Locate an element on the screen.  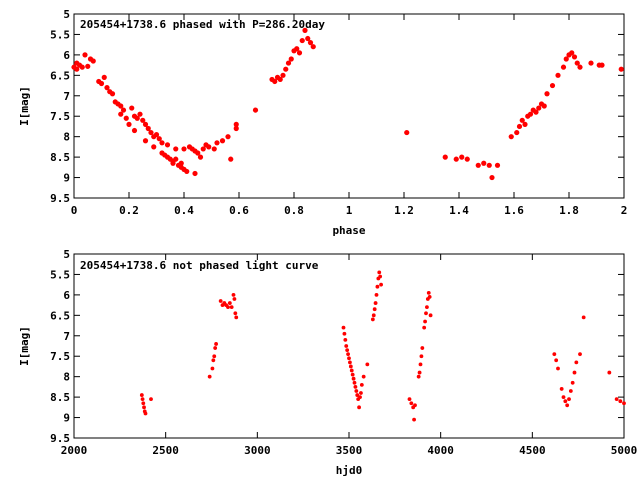
x-tick-label: 1 is located at coordinates (349, 210).